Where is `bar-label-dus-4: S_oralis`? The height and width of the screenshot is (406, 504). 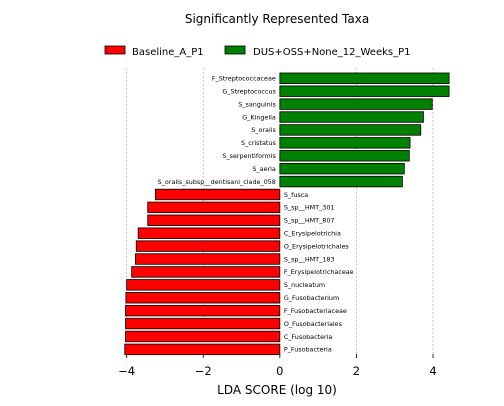 bar-label-dus-4: S_oralis is located at coordinates (263, 130).